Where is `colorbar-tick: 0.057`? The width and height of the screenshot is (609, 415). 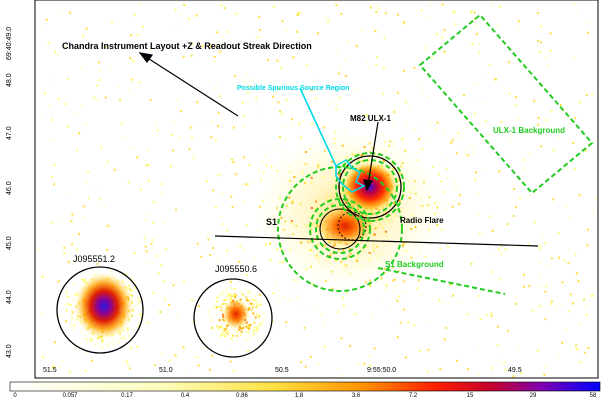
colorbar-tick: 0.057 is located at coordinates (70, 396).